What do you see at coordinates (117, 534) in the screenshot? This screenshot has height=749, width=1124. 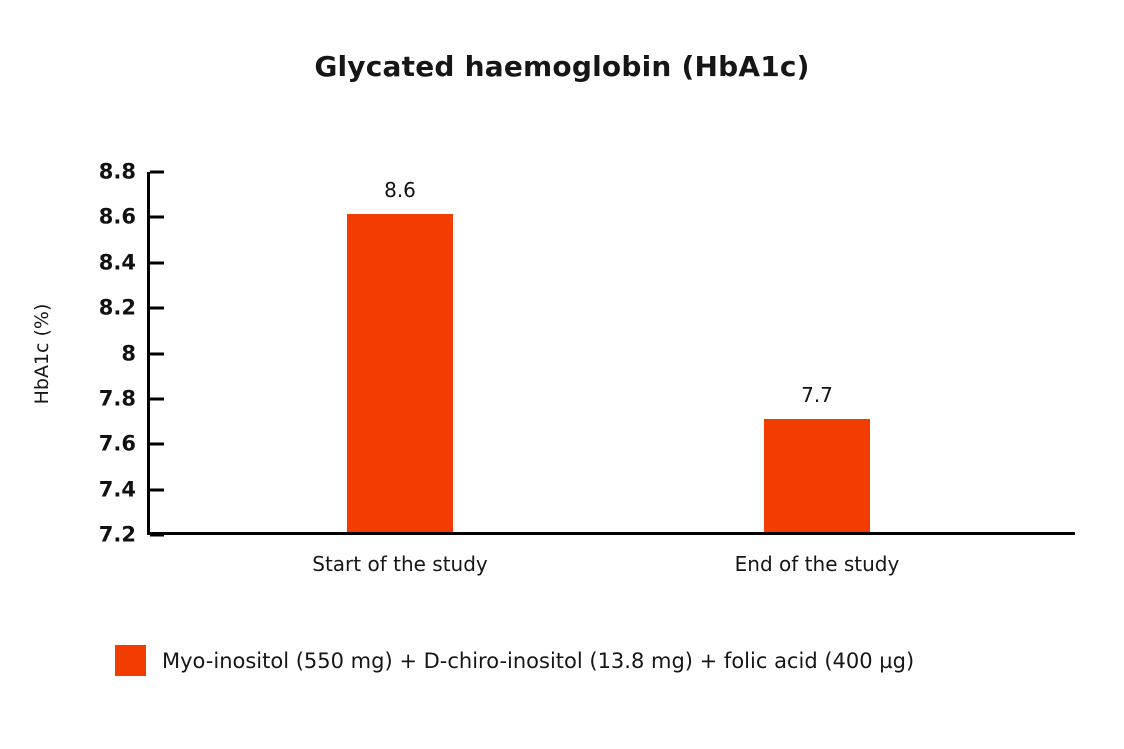 I see `y-tick-label: 7.2` at bounding box center [117, 534].